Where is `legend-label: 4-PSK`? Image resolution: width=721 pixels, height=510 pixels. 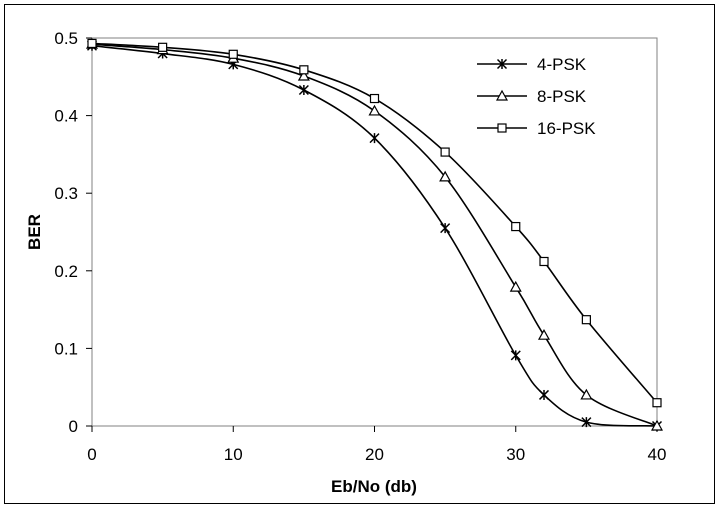 legend-label: 4-PSK is located at coordinates (562, 64).